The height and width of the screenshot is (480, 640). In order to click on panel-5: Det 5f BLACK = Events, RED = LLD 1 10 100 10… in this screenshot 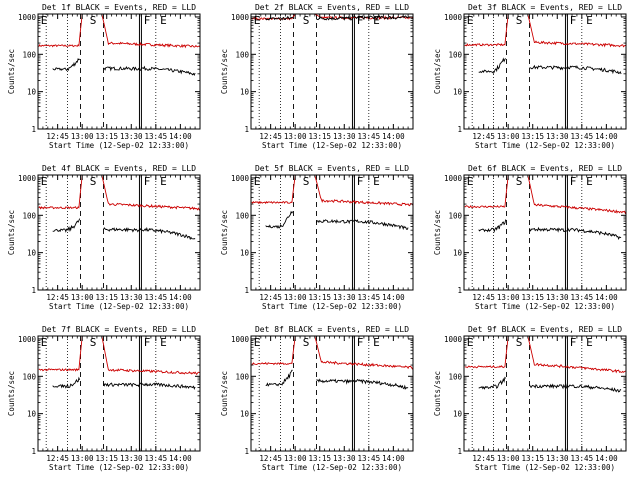, I will do `click(317, 237)`.